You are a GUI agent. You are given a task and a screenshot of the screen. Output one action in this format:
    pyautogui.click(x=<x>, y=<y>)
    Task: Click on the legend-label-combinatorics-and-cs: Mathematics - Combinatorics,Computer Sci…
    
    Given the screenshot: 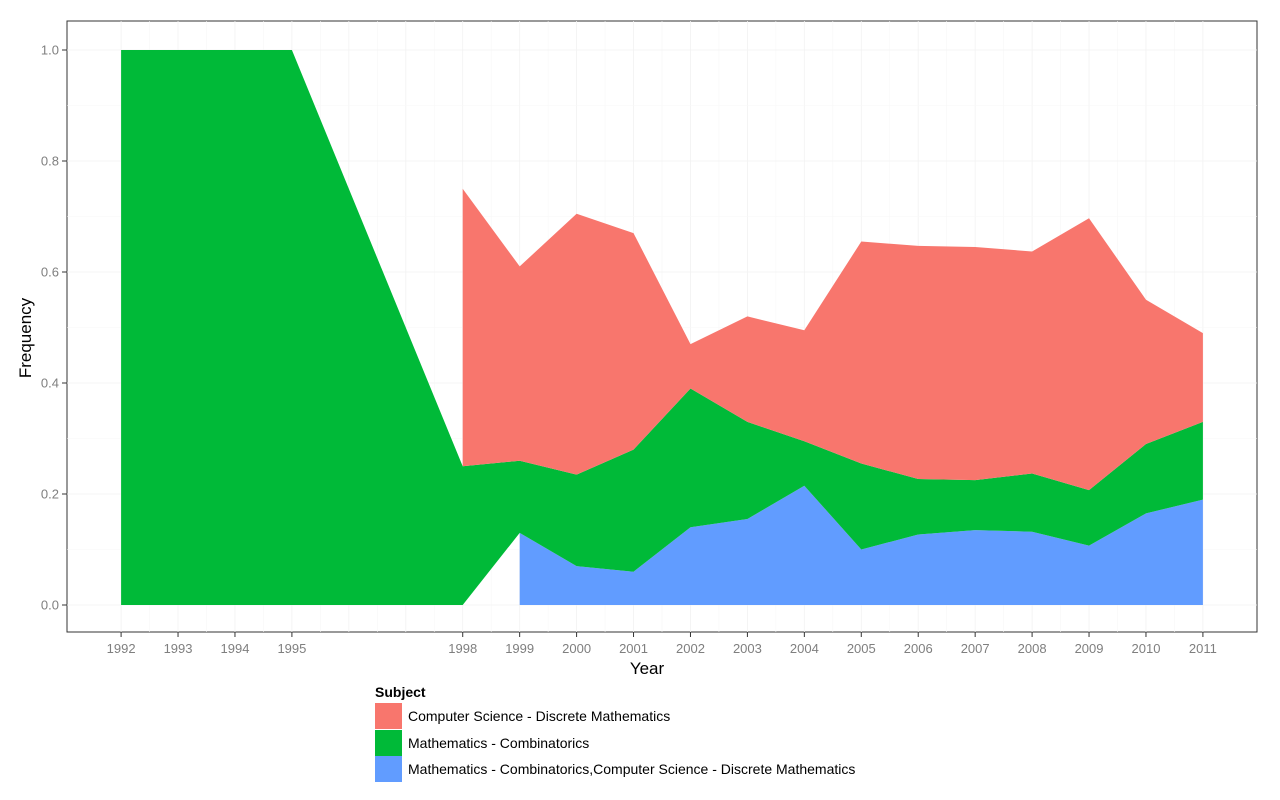 What is the action you would take?
    pyautogui.click(x=632, y=769)
    